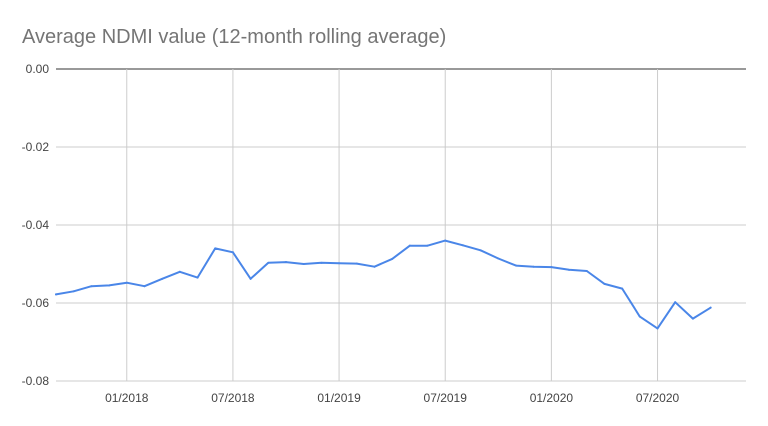 The width and height of the screenshot is (768, 426). Describe the element at coordinates (658, 398) in the screenshot. I see `x-tick-label: 07/2020` at that location.